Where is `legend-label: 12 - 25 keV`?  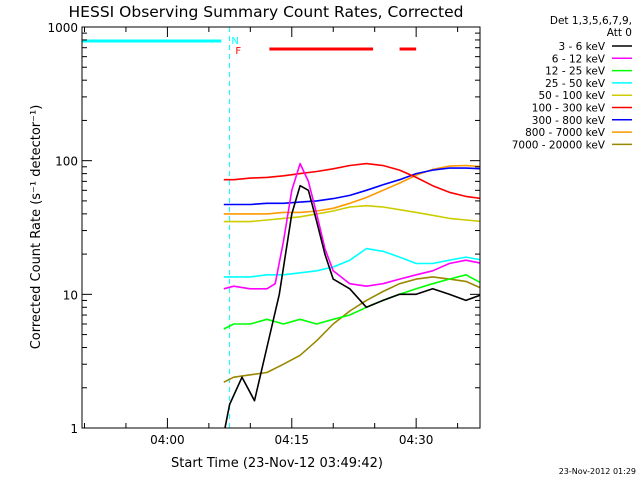 legend-label: 12 - 25 keV is located at coordinates (575, 72).